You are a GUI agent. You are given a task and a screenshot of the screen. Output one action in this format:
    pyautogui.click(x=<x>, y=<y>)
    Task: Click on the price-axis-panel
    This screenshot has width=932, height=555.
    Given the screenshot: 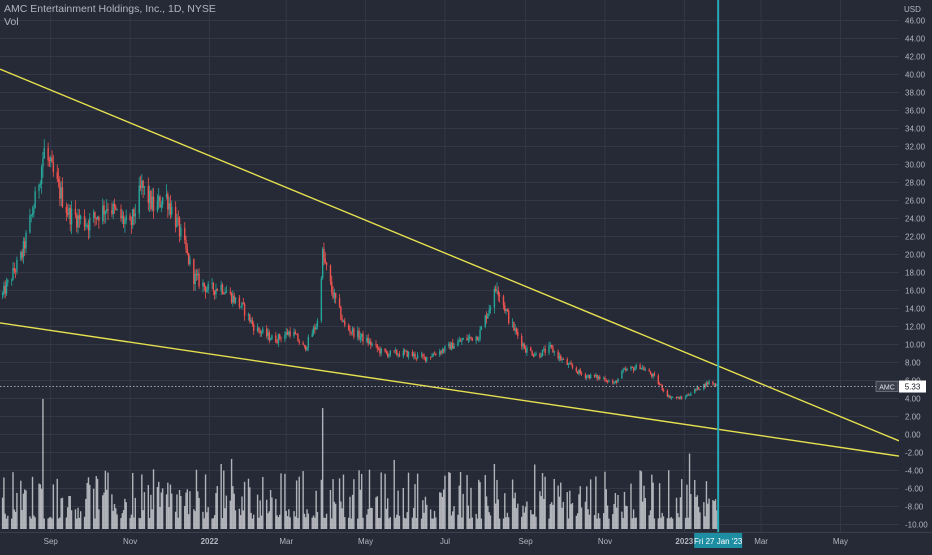 What is the action you would take?
    pyautogui.click(x=915, y=266)
    